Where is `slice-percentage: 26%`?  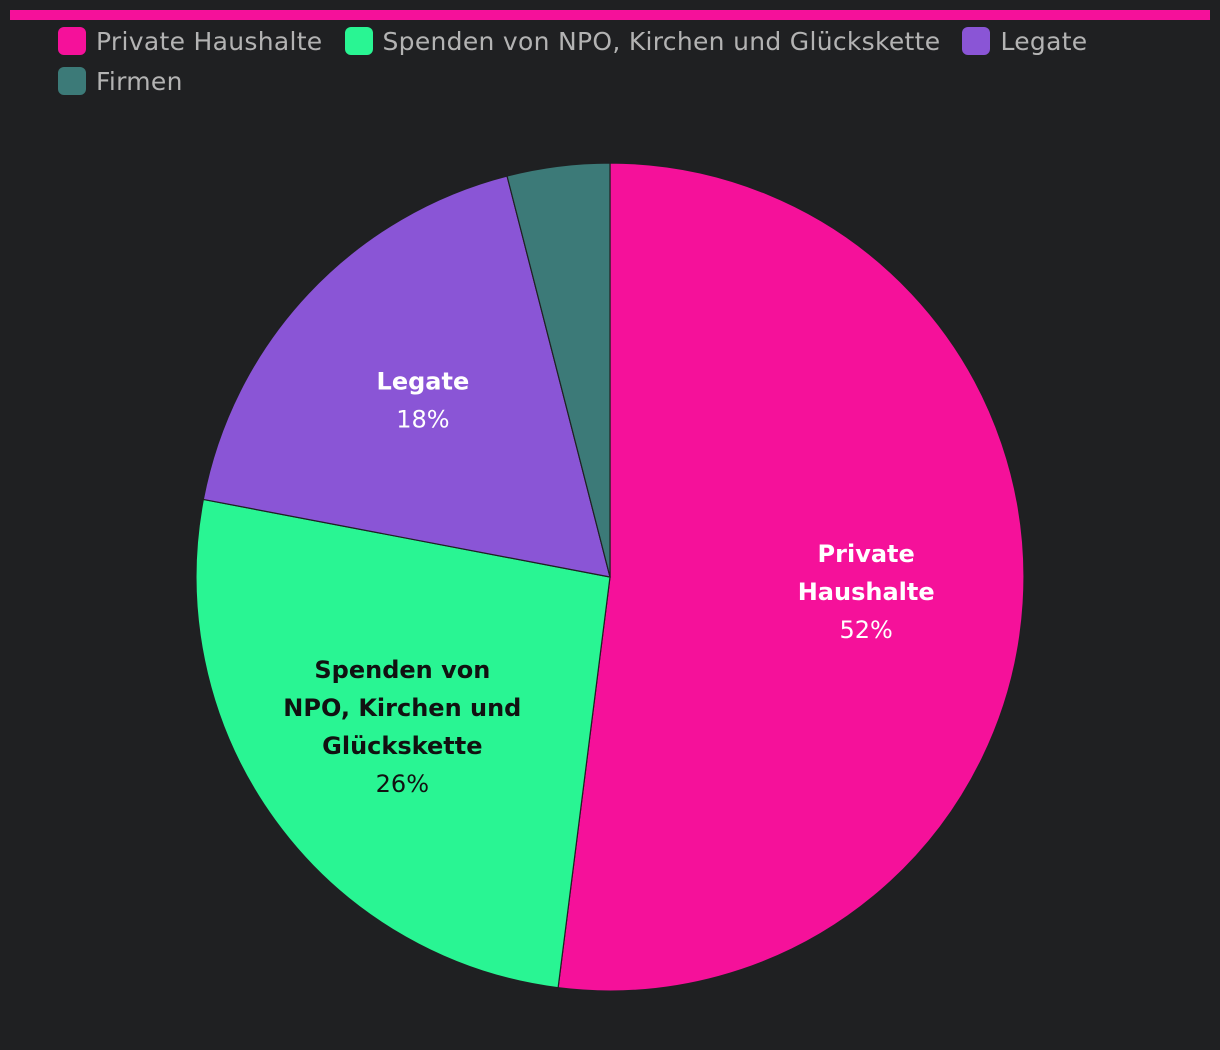
slice-percentage: 26% is located at coordinates (402, 784).